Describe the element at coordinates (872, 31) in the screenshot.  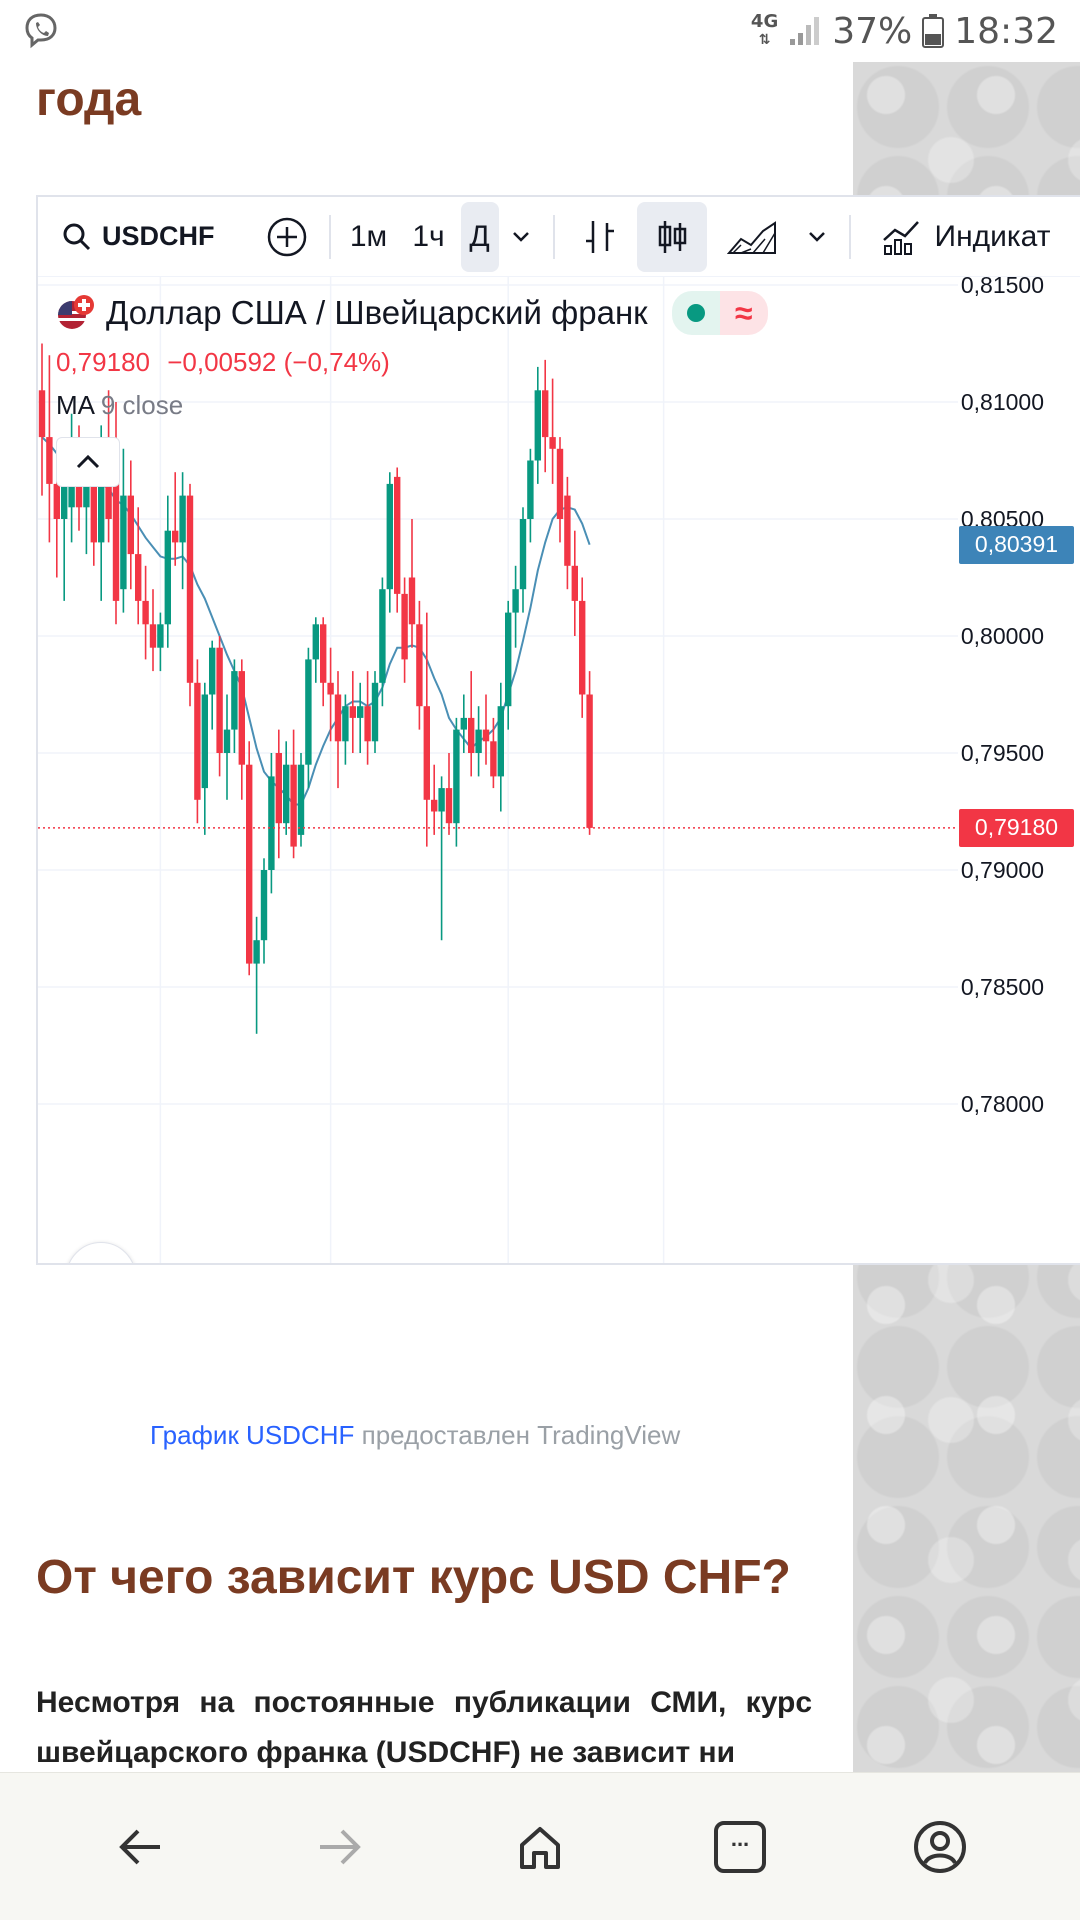
I see `battery-percent: 37%` at that location.